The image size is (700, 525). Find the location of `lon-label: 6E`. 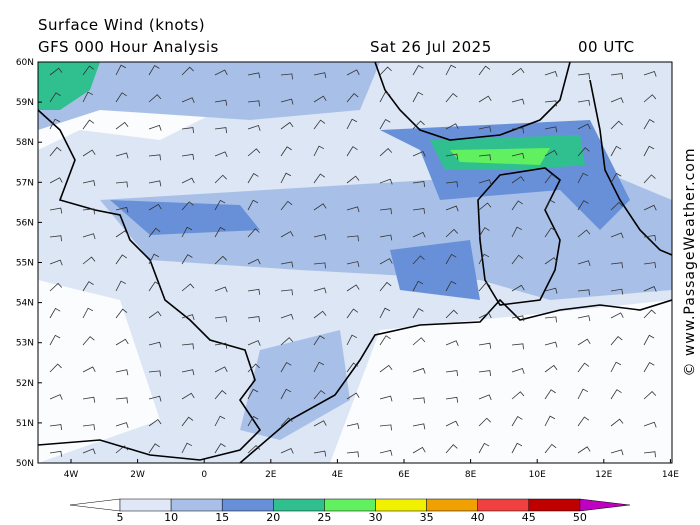

lon-label: 6E is located at coordinates (404, 475).